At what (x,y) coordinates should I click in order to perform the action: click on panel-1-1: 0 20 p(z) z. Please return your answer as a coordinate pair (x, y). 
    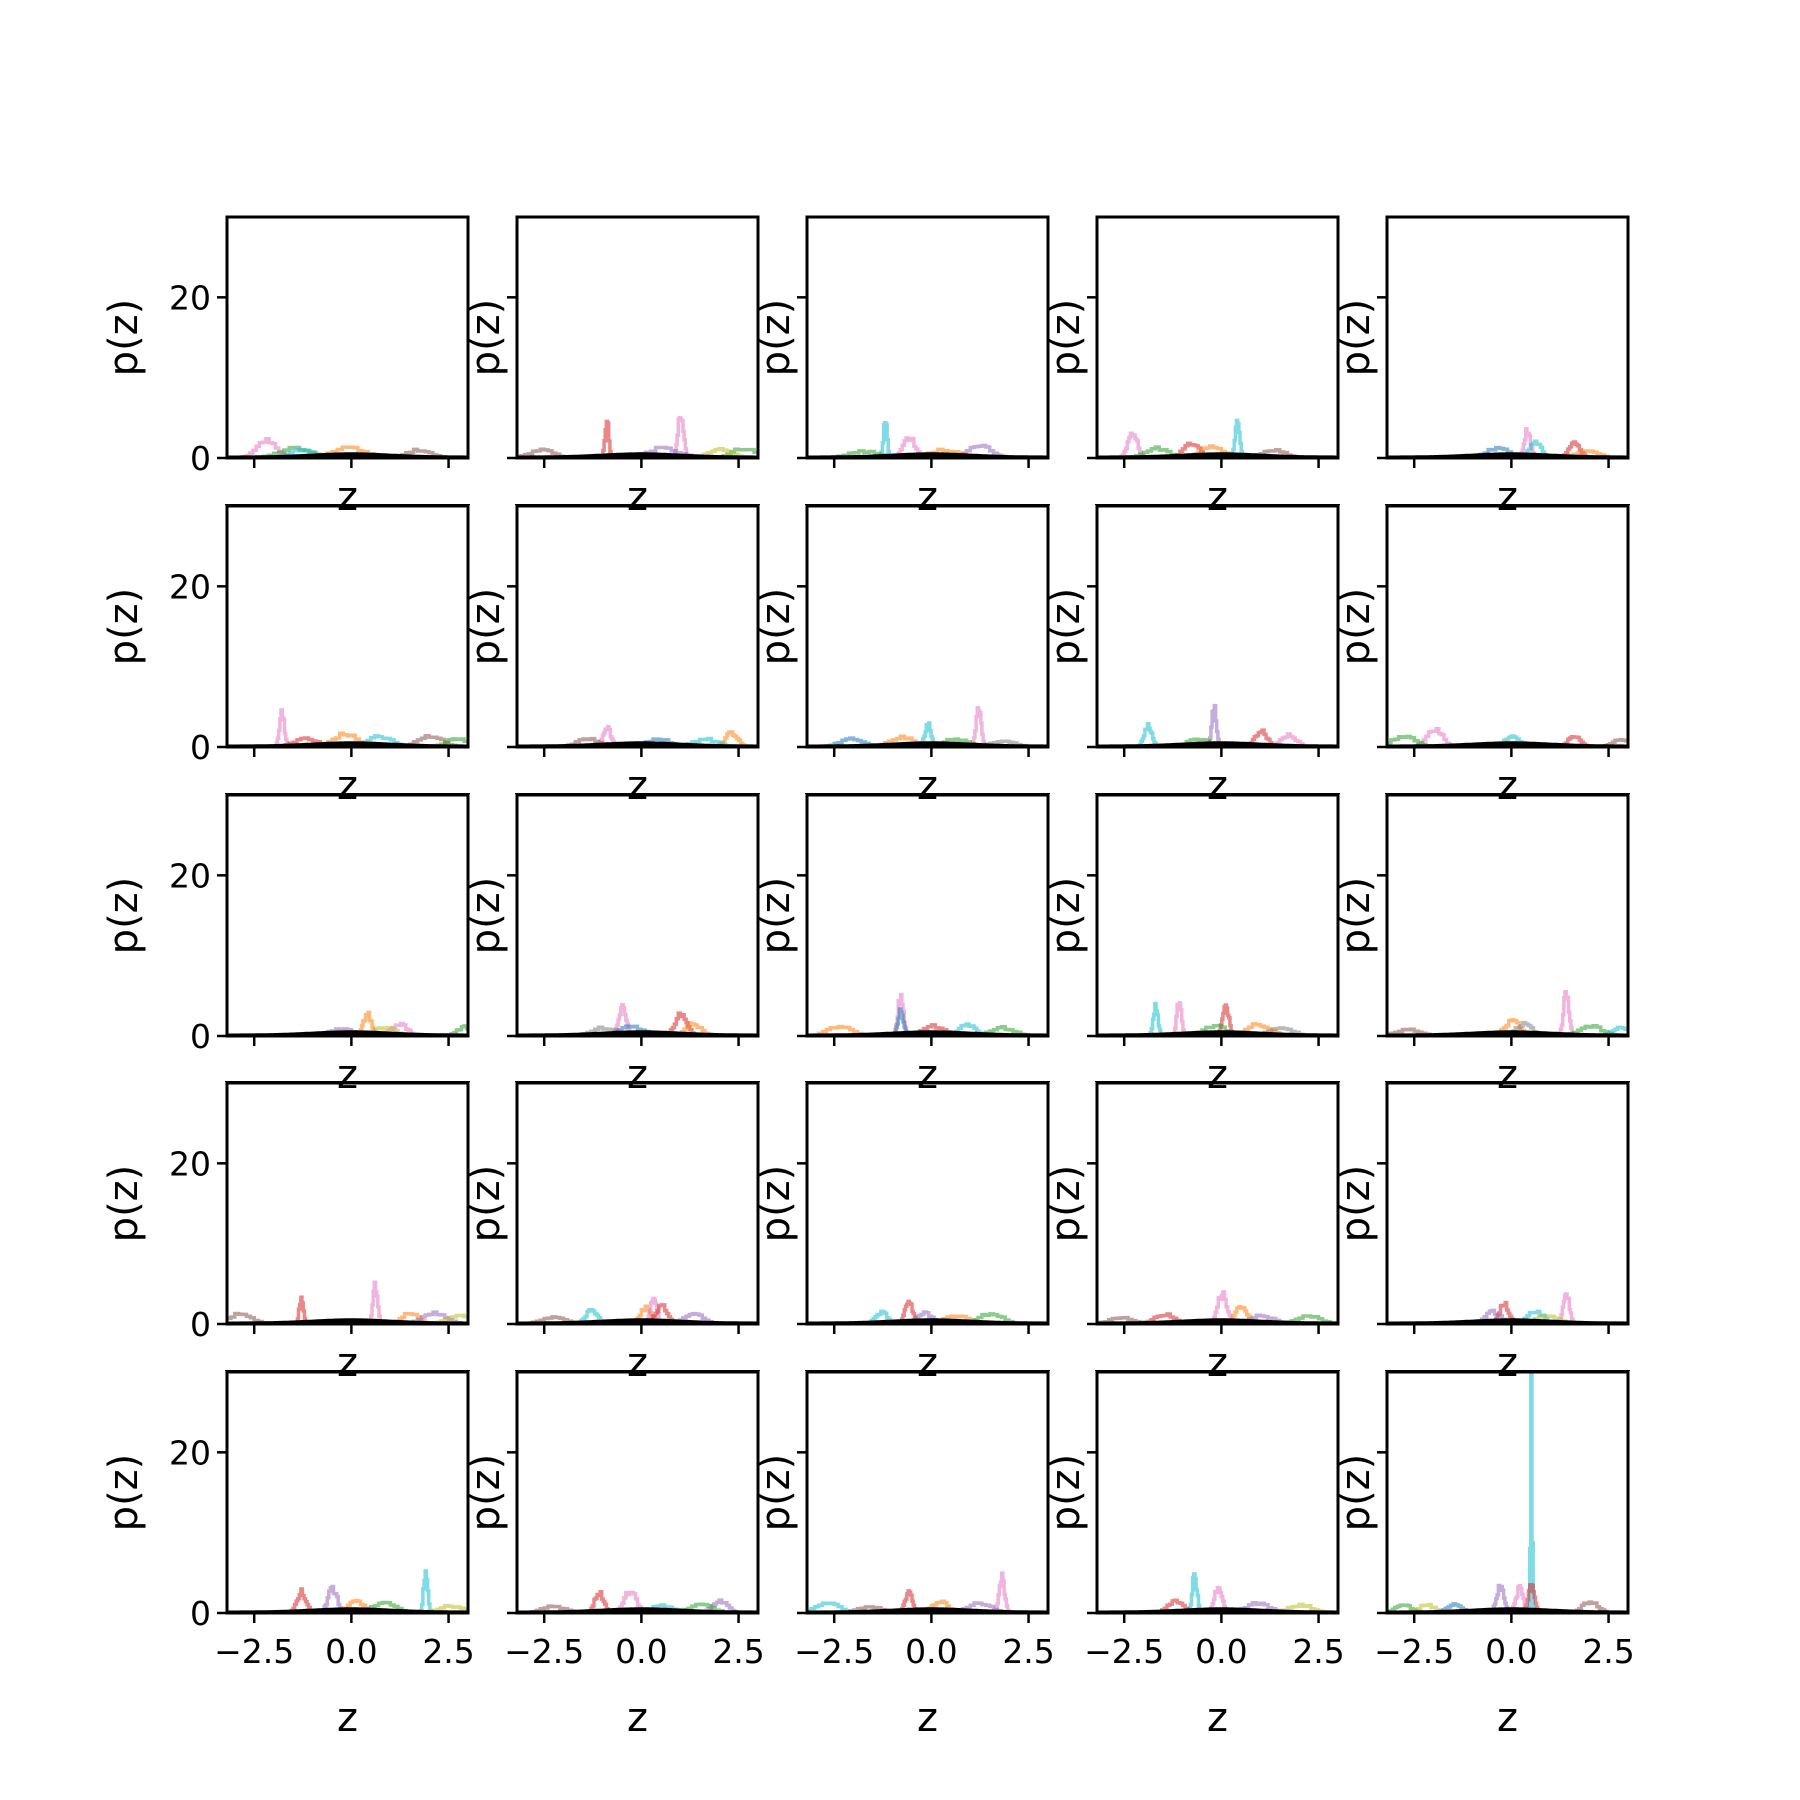
    Looking at the image, I should click on (285, 367).